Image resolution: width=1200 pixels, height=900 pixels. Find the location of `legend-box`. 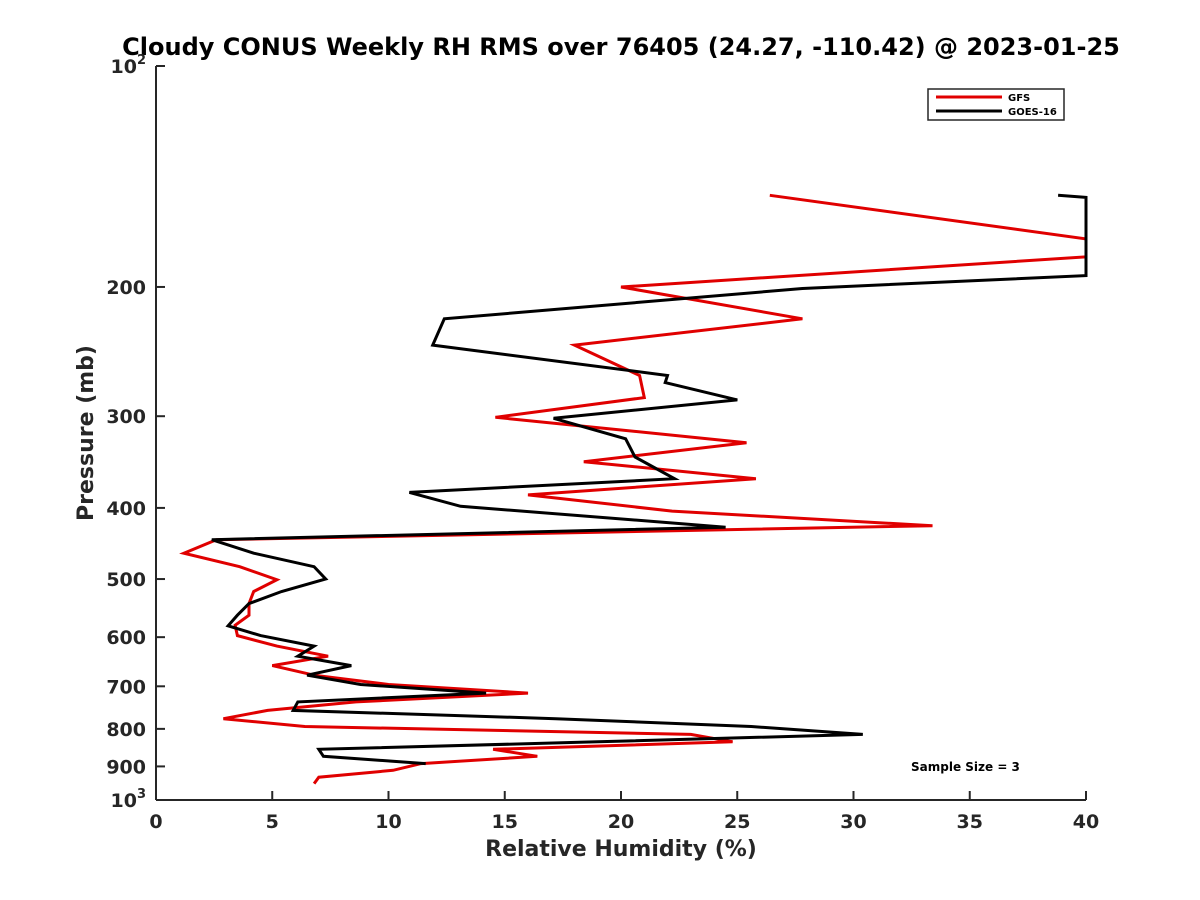

legend-box is located at coordinates (996, 104).